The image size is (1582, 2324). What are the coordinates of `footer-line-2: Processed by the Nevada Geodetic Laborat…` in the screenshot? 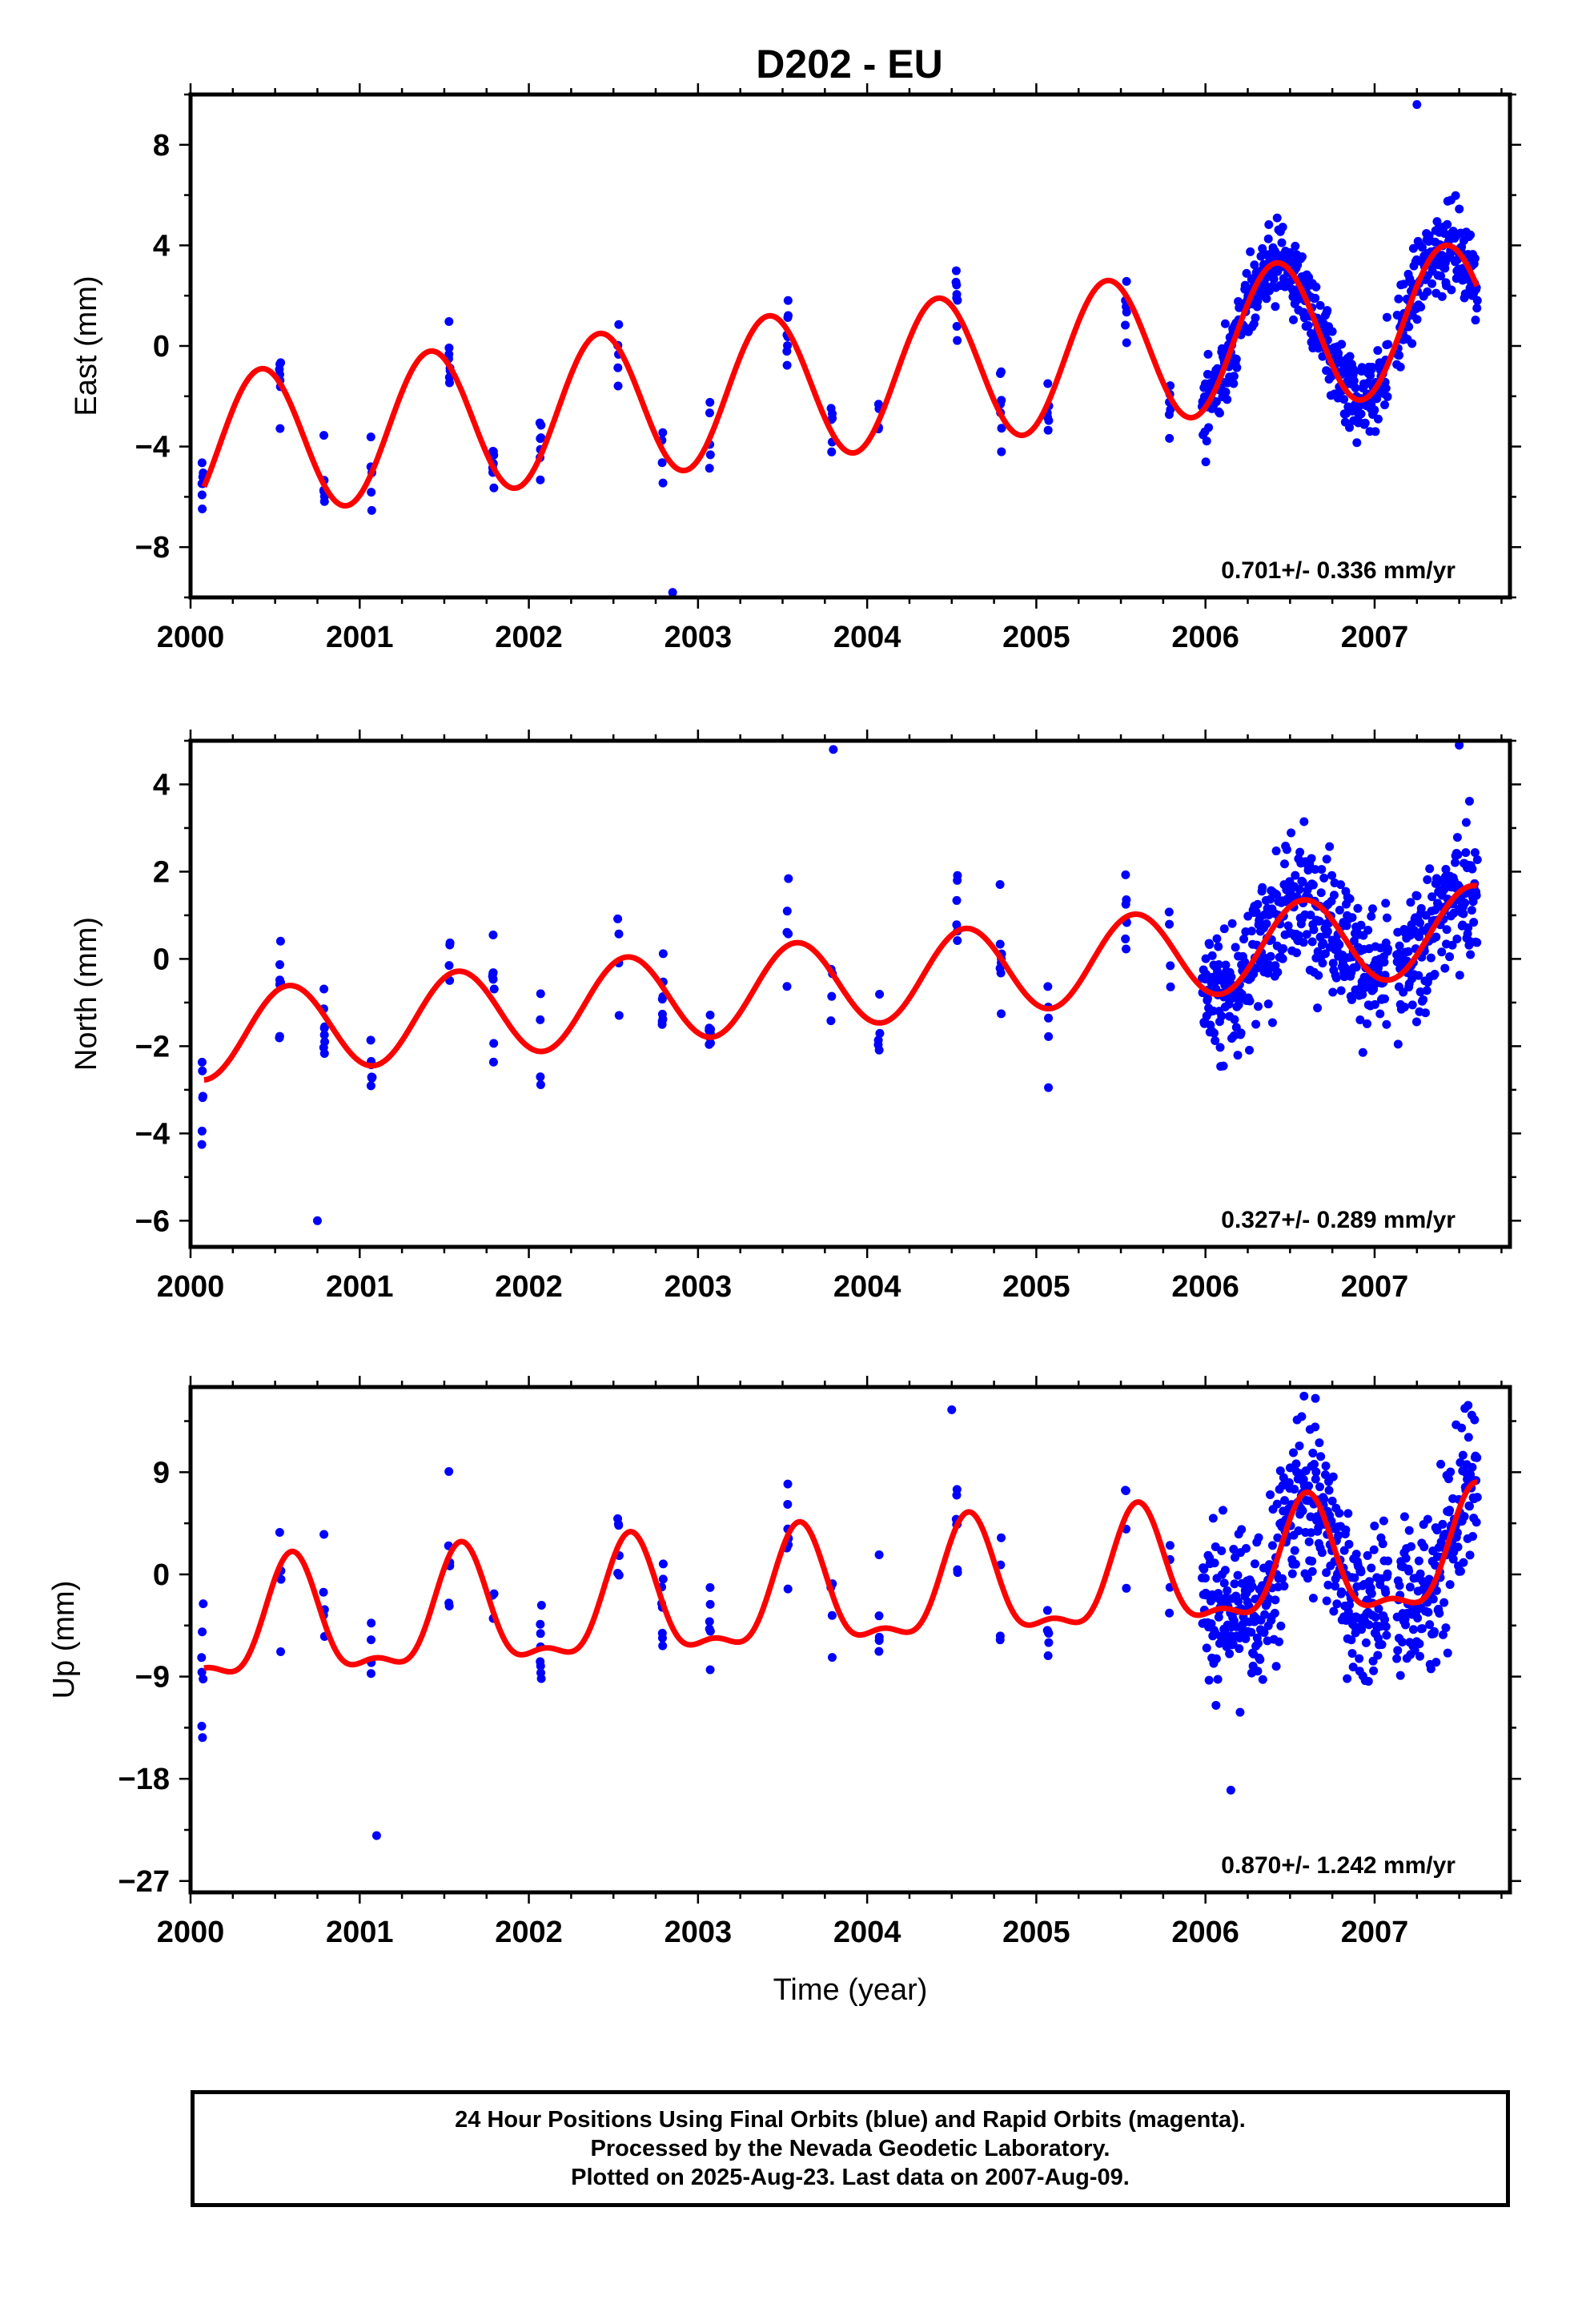 It's located at (850, 2148).